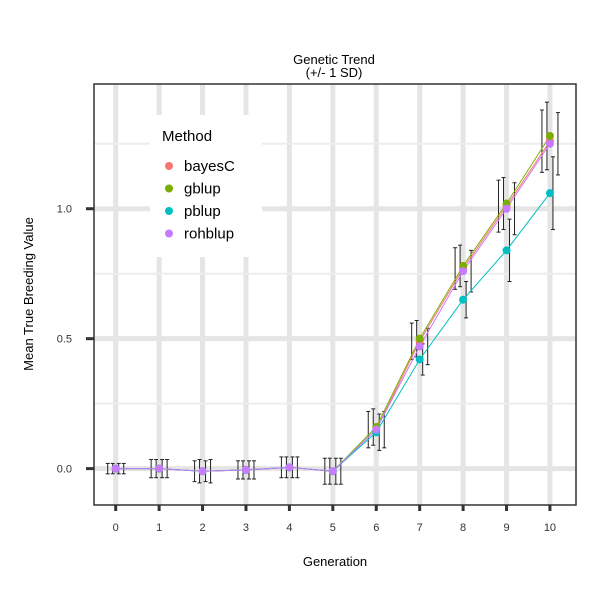 The height and width of the screenshot is (600, 600). I want to click on x-tick-label: 2, so click(202, 528).